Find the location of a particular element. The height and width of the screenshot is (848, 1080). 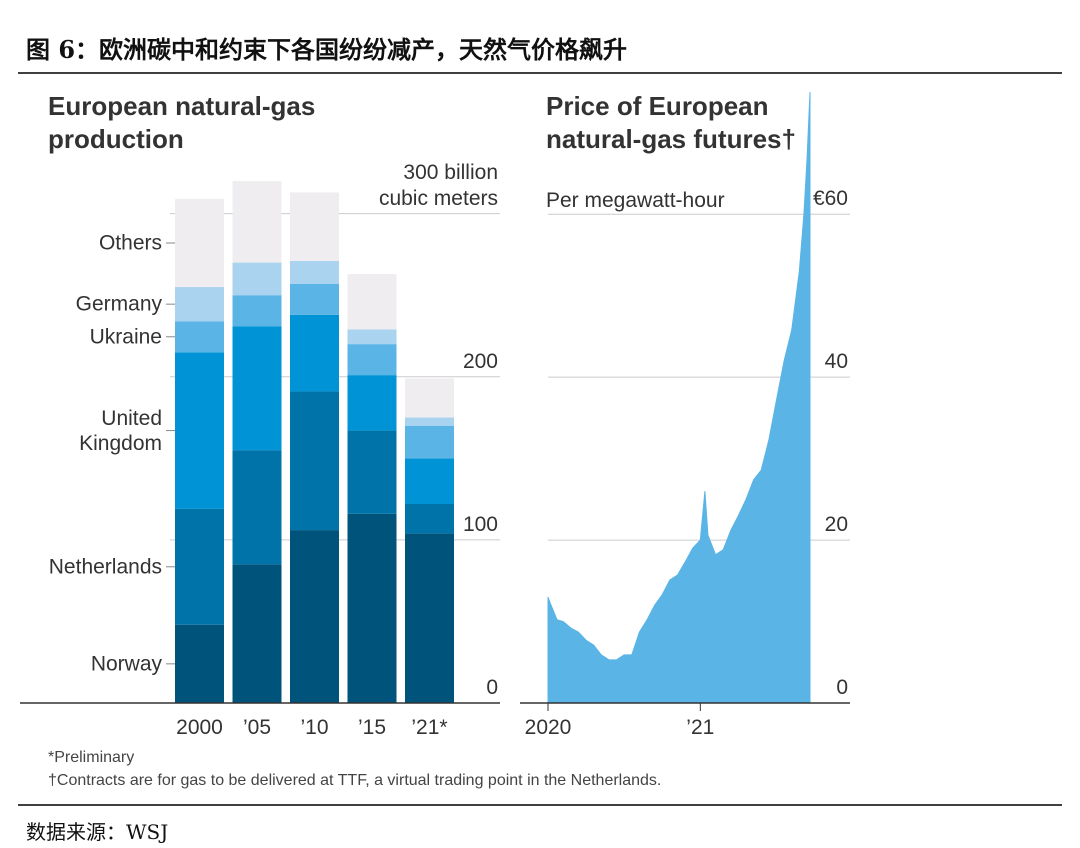

footnote: *Preliminary is located at coordinates (91, 757).